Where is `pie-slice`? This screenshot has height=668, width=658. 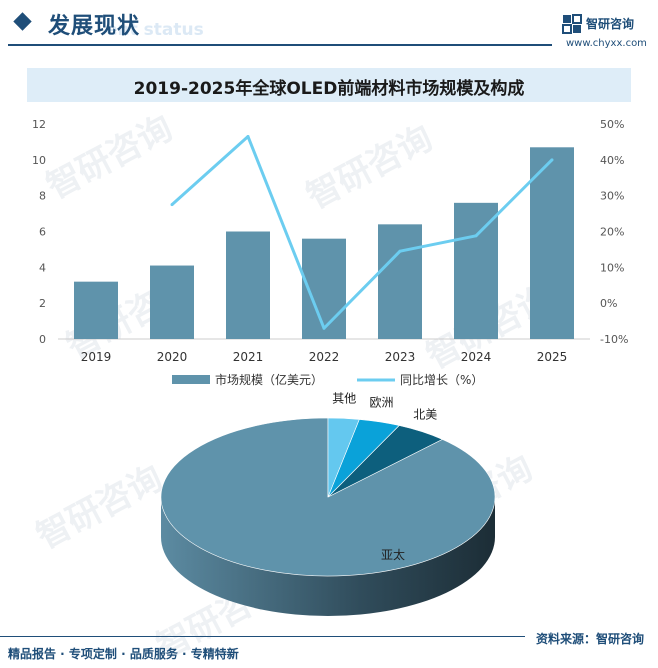
pie-slice is located at coordinates (343, 457).